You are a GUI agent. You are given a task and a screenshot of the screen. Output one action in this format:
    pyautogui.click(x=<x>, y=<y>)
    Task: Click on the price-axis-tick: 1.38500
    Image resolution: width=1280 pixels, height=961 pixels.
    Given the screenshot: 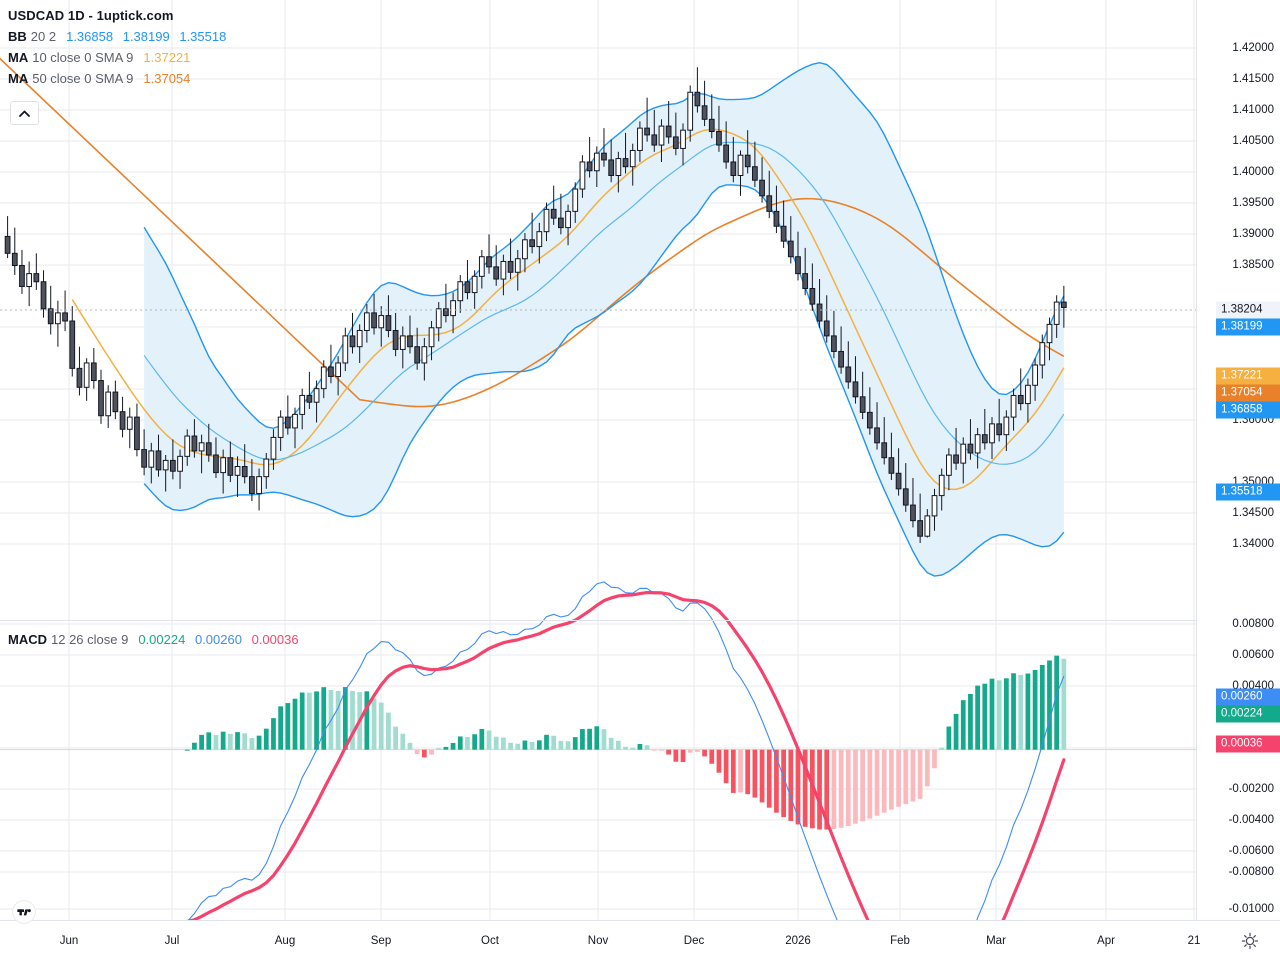 What is the action you would take?
    pyautogui.click(x=1253, y=265)
    